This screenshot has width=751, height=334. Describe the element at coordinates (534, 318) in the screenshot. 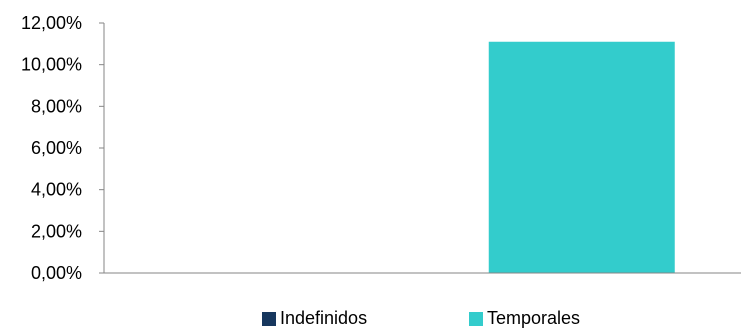

I see `legend-label-temporales: Temporales` at that location.